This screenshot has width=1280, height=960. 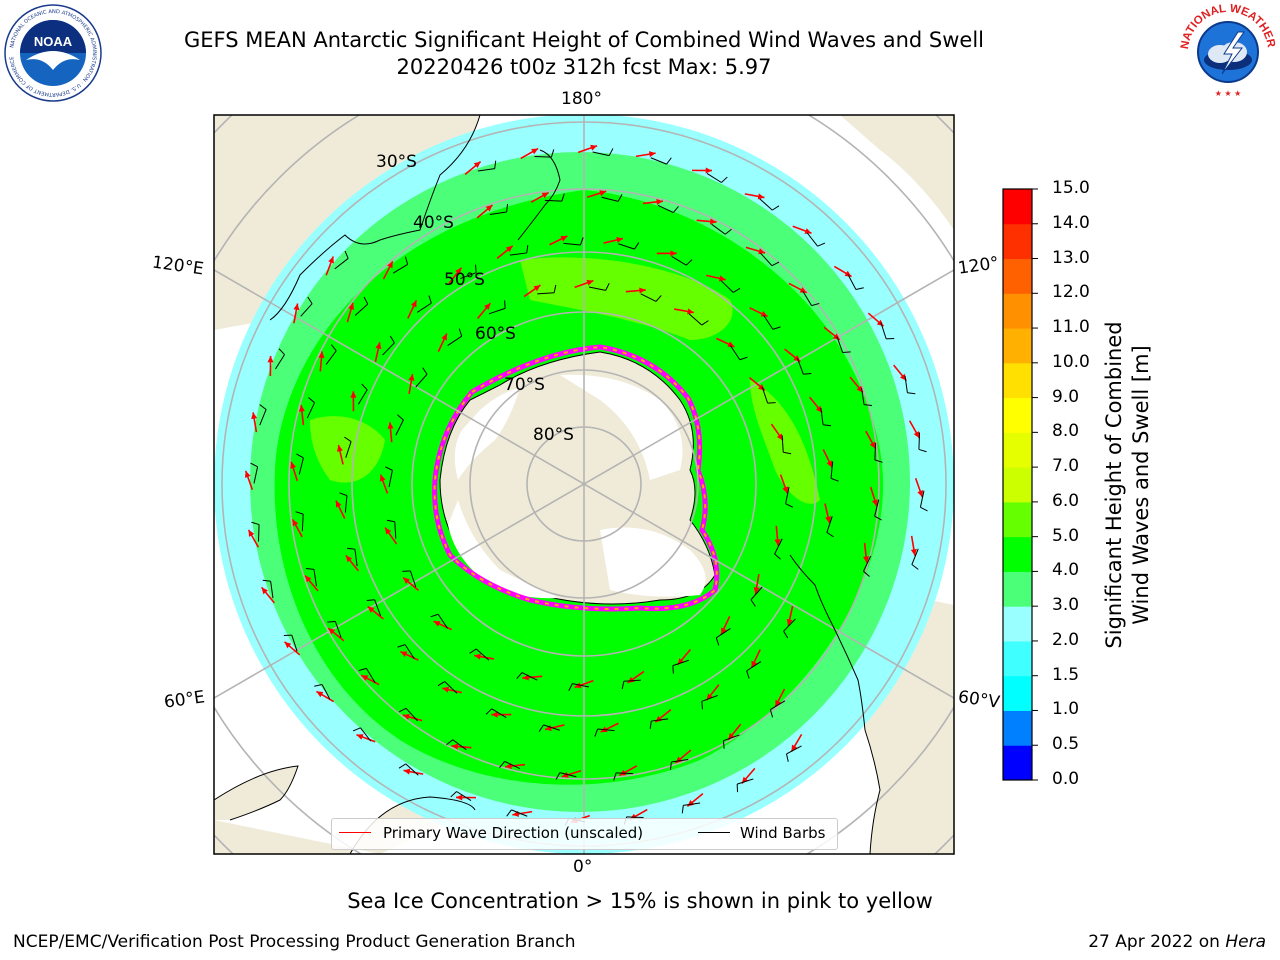 What do you see at coordinates (1071, 257) in the screenshot?
I see `colorbar-tick-label: 13.0` at bounding box center [1071, 257].